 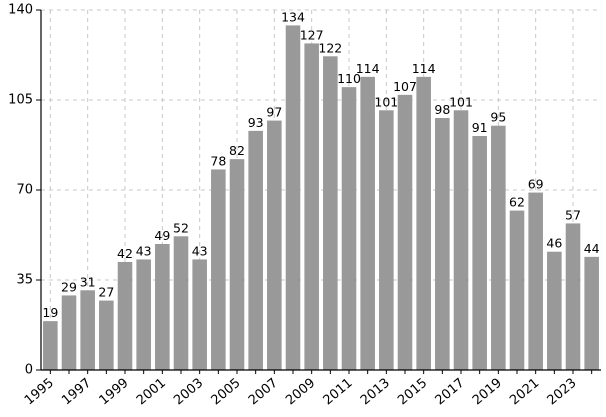 What do you see at coordinates (144, 250) in the screenshot?
I see `data-label-2000: 43` at bounding box center [144, 250].